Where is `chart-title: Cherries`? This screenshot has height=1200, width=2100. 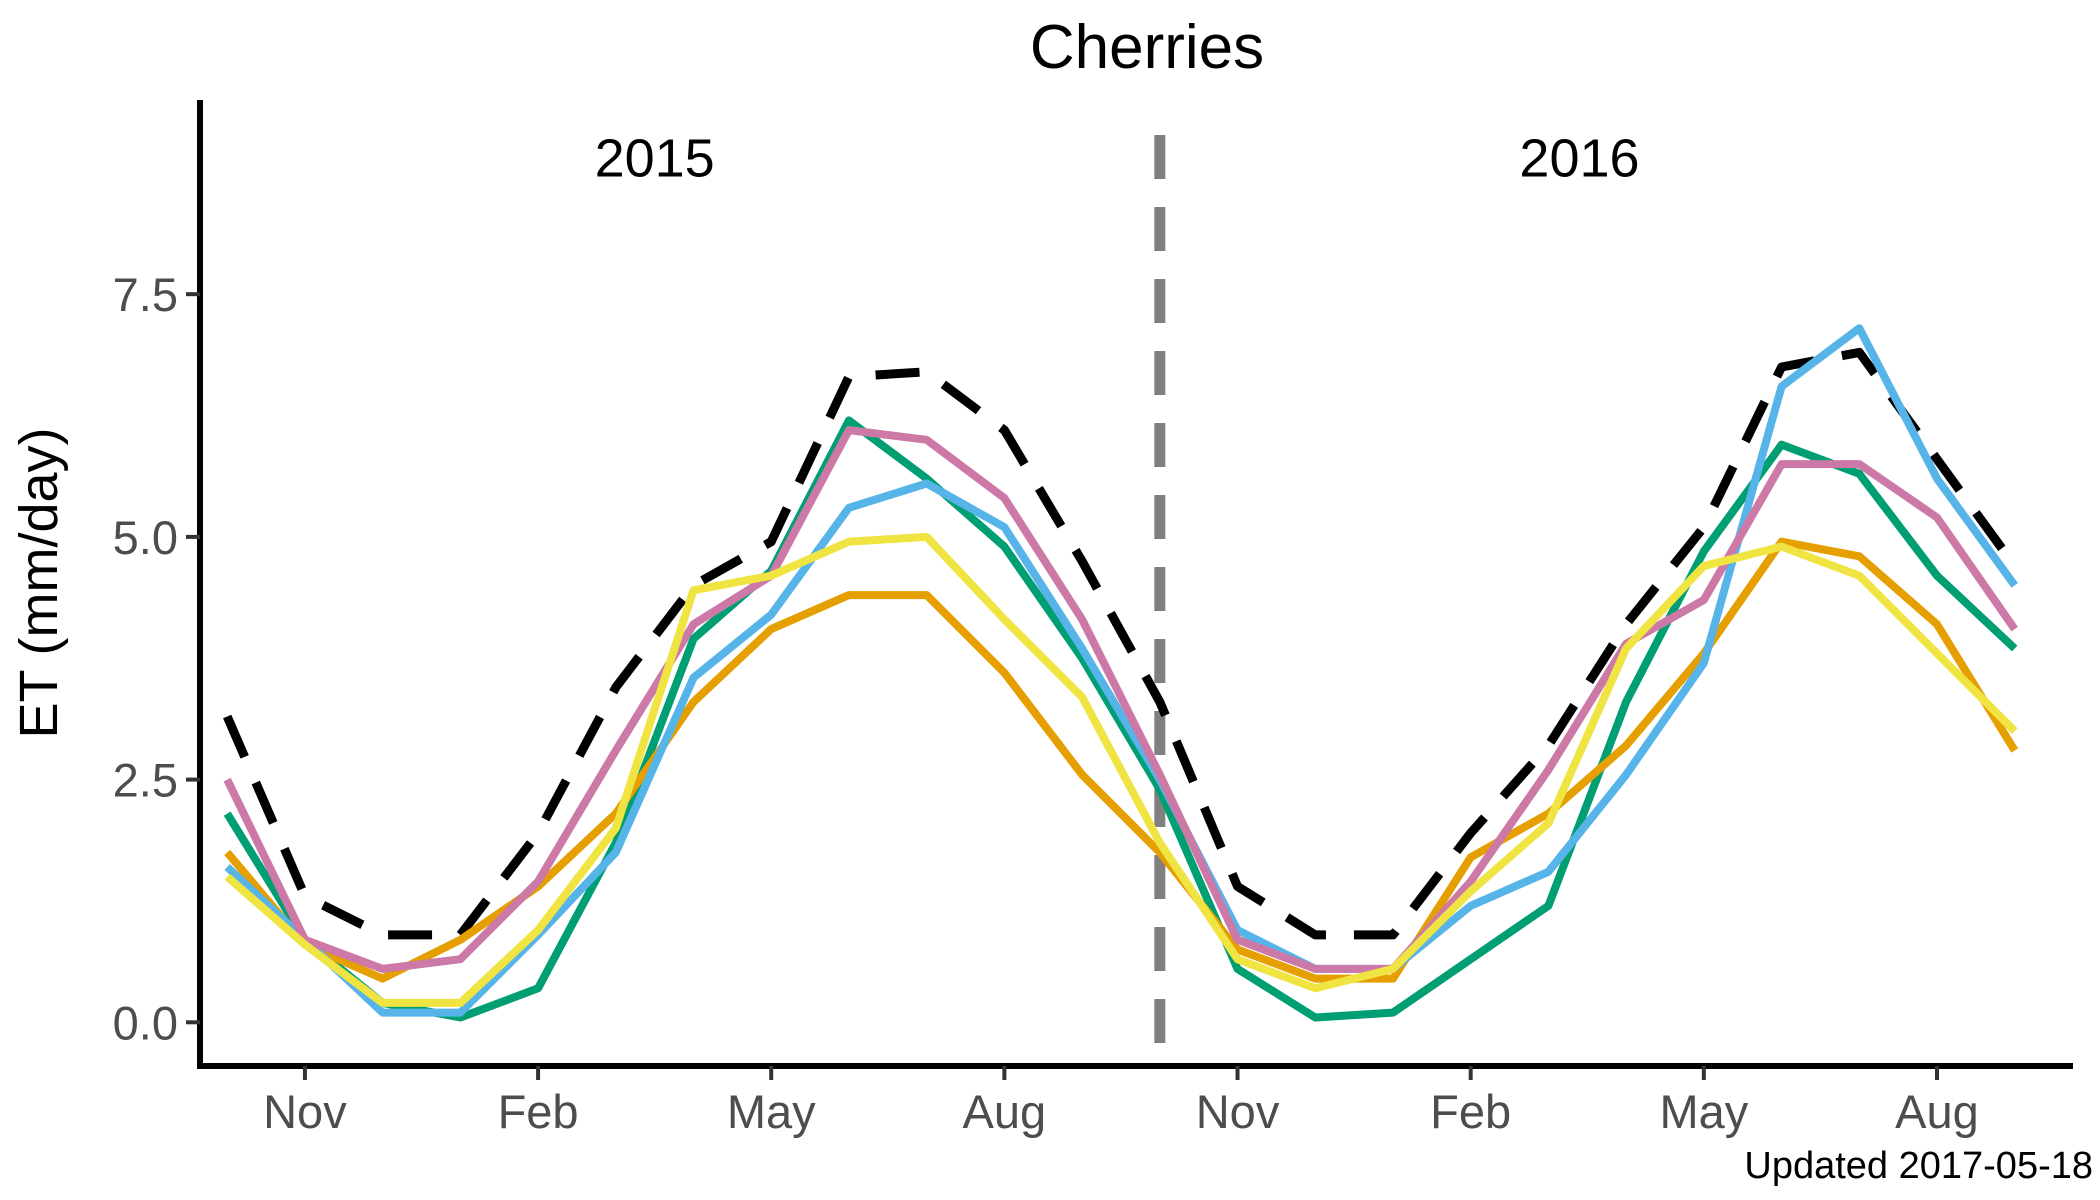
chart-title: Cherries is located at coordinates (1147, 47).